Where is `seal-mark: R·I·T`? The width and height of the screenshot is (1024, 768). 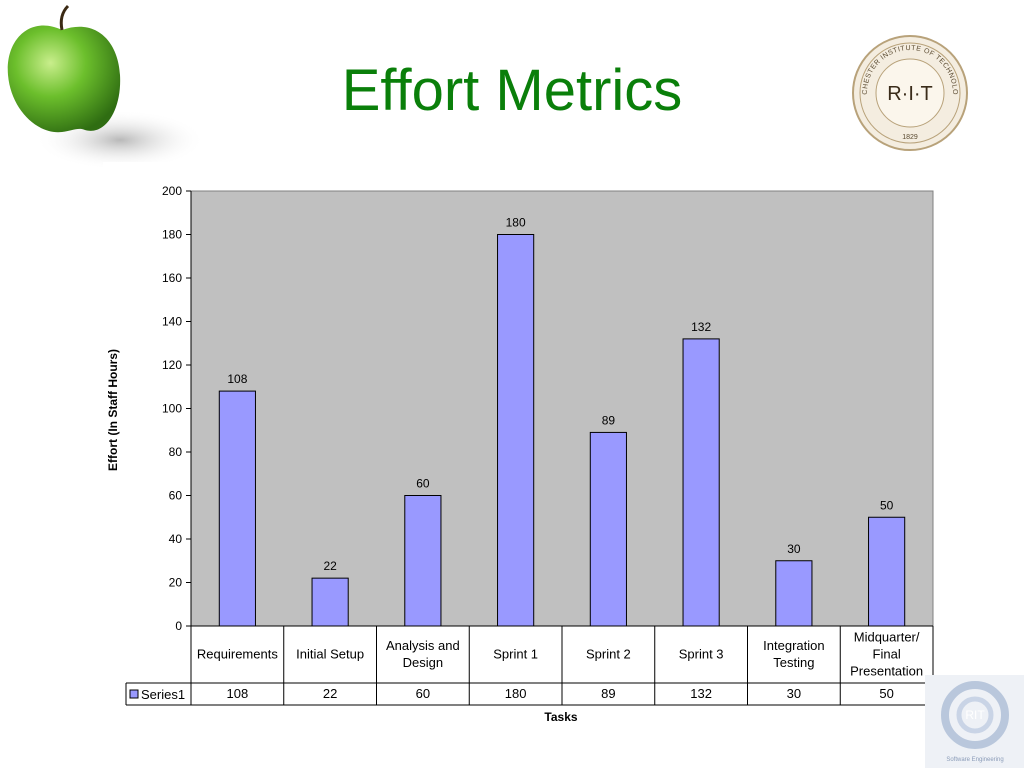 seal-mark: R·I·T is located at coordinates (910, 94).